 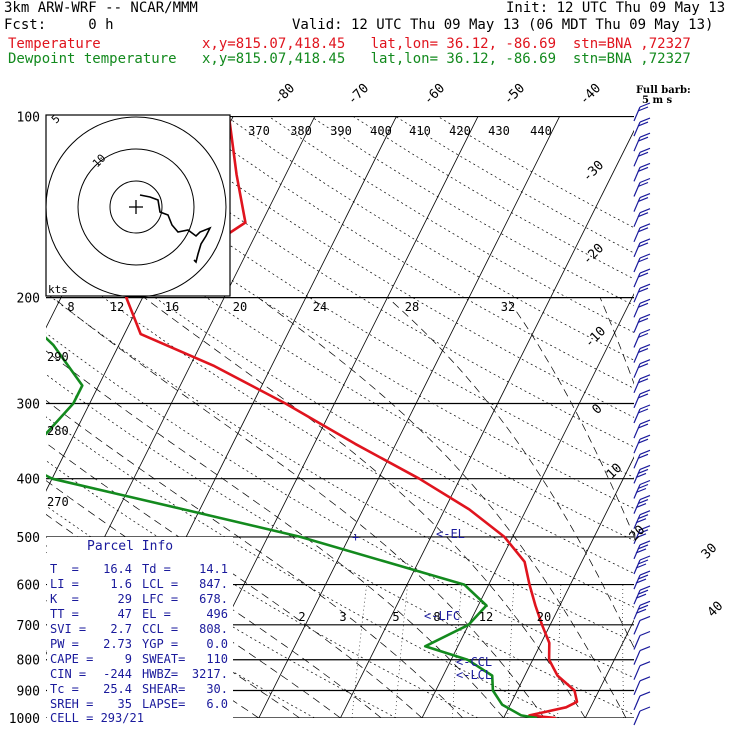 I want to click on parcel-param-value: 35, so click(x=124, y=704).